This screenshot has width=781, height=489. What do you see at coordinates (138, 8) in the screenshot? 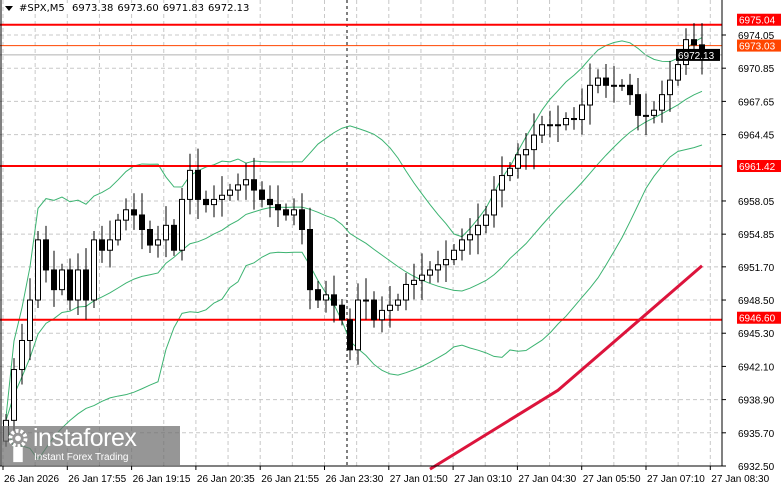
I see `high-value: 6973.60` at bounding box center [138, 8].